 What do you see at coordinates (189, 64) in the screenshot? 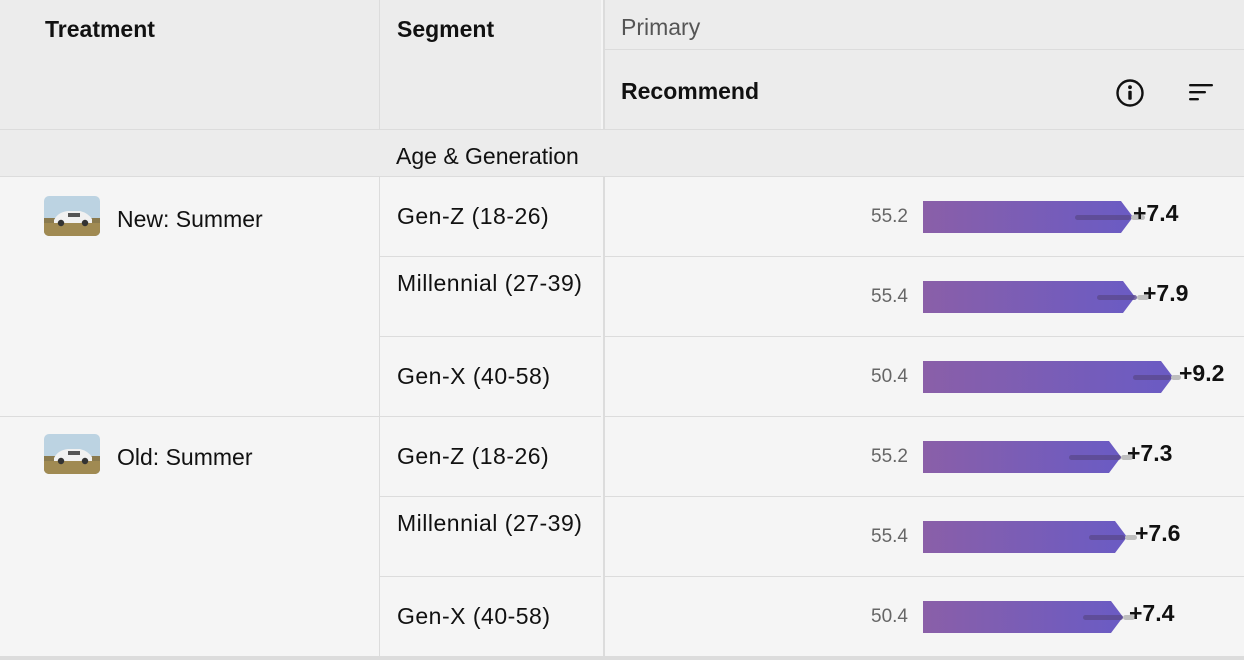
I see `header-treatment: Treatment` at bounding box center [189, 64].